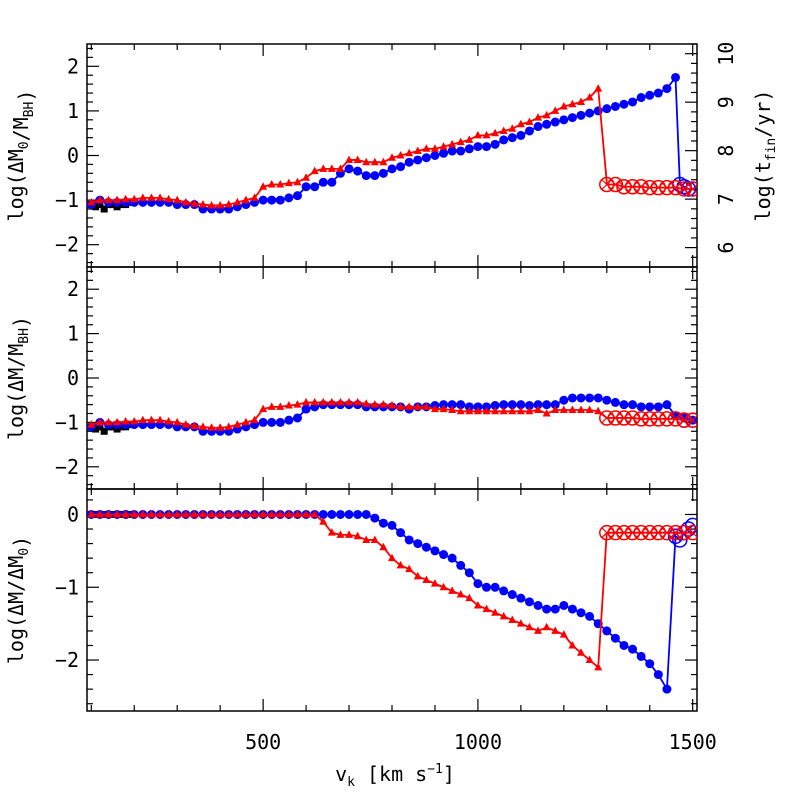 The width and height of the screenshot is (797, 797). I want to click on right-y-tick-label: 9, so click(726, 102).